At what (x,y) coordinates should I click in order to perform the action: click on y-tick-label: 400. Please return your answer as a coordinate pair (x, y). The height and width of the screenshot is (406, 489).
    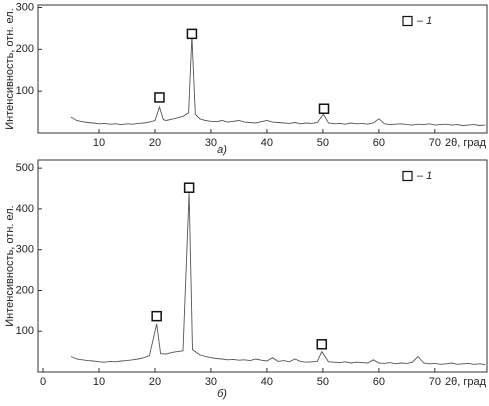
    Looking at the image, I should click on (25, 209).